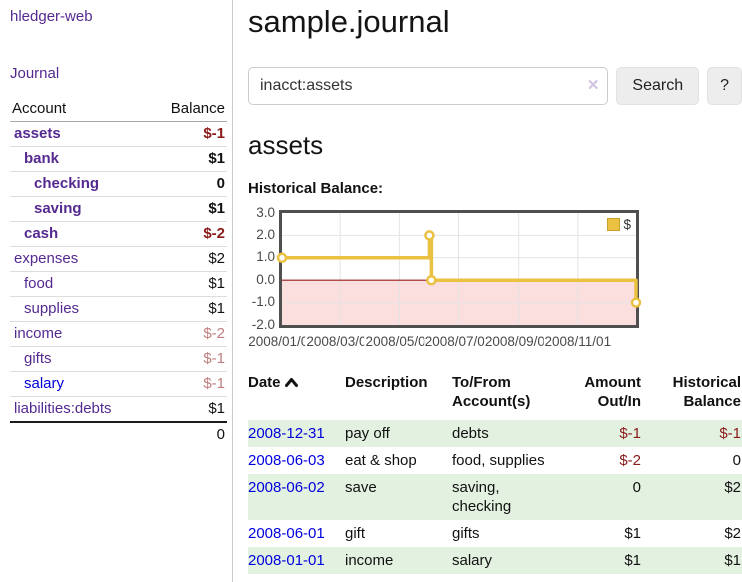 Image resolution: width=742 pixels, height=582 pixels. What do you see at coordinates (187, 184) in the screenshot?
I see `account-balance: 0` at bounding box center [187, 184].